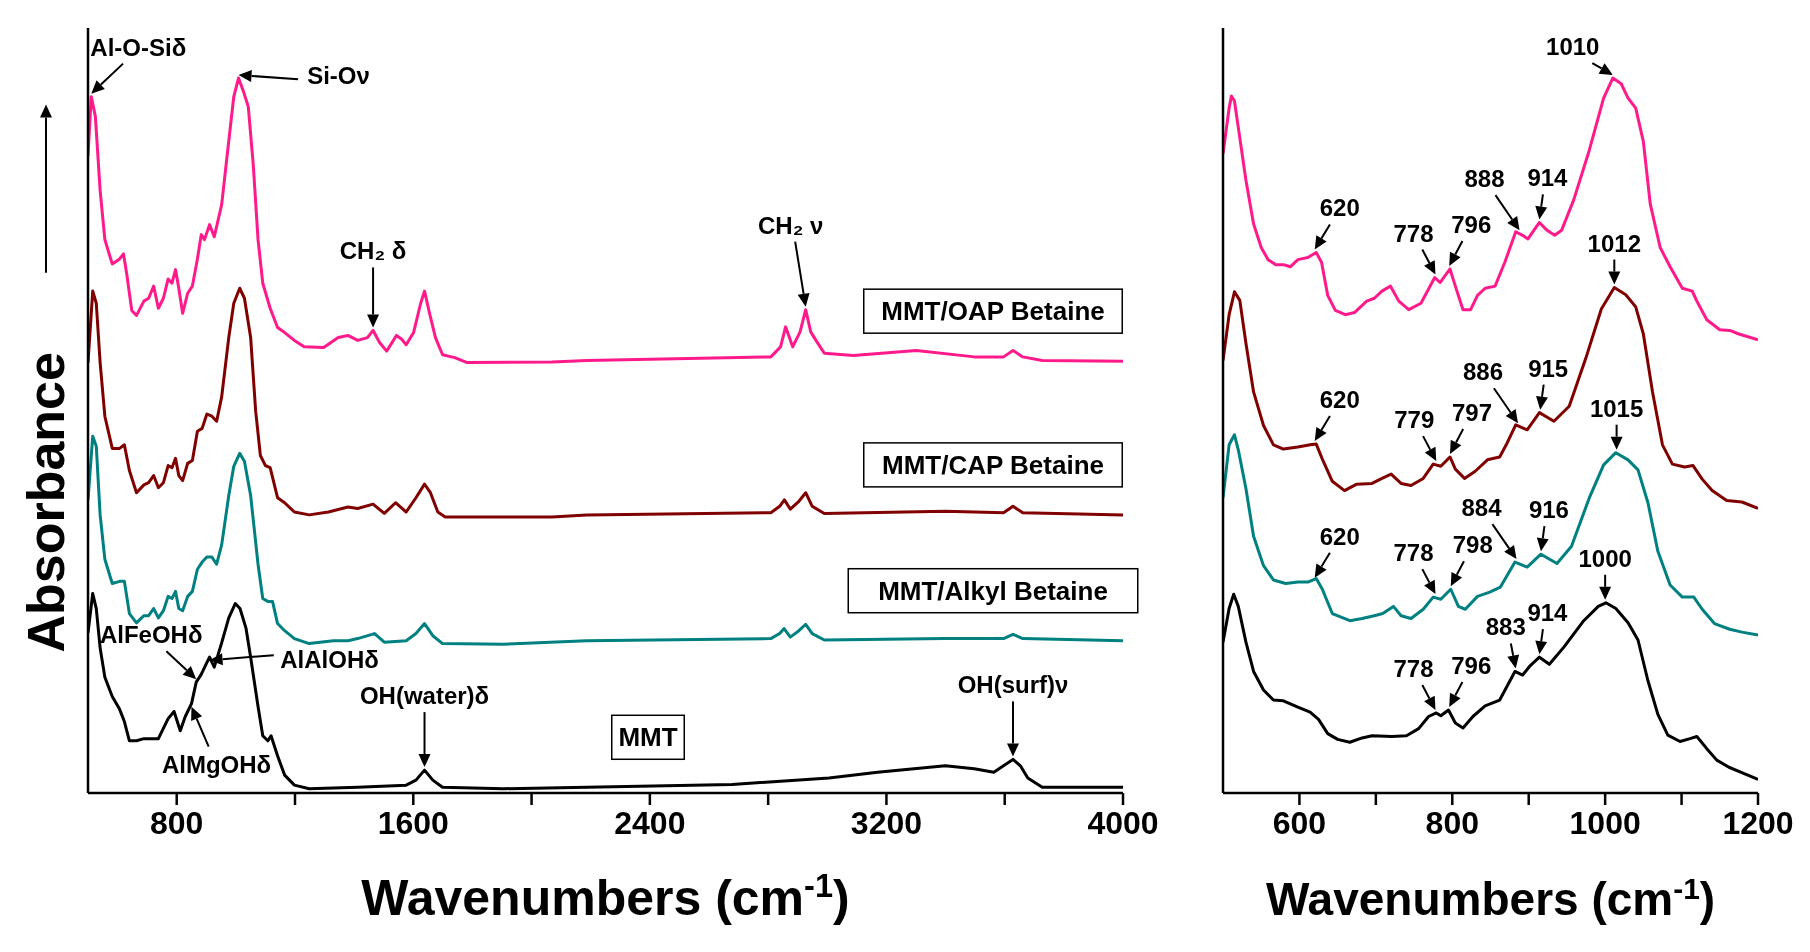  Describe the element at coordinates (1758, 822) in the screenshot. I see `x-tick-label: 1200` at that location.